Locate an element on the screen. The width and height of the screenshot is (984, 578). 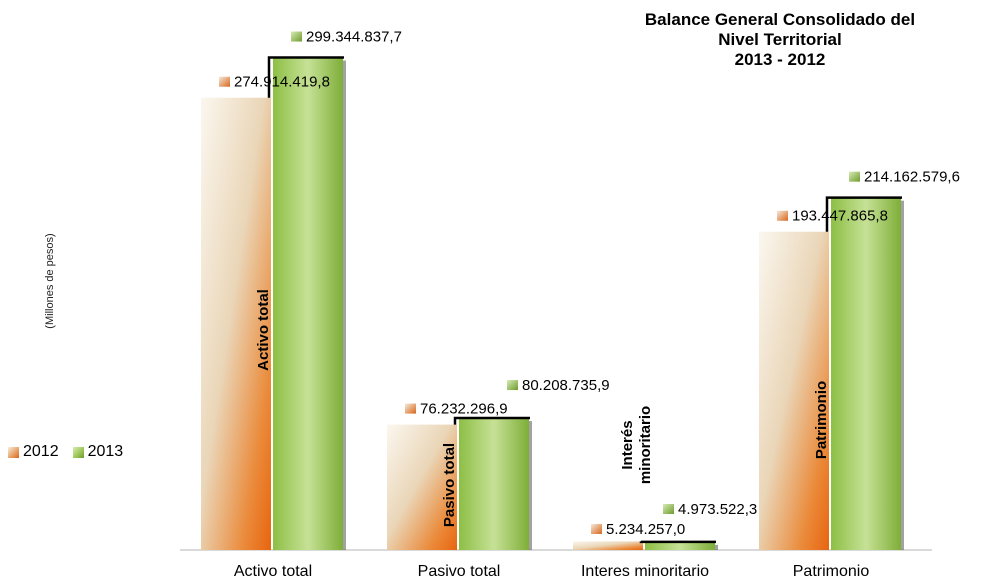
data-label-2012-interes-minoritario: 5.234.257,0 is located at coordinates (645, 529).